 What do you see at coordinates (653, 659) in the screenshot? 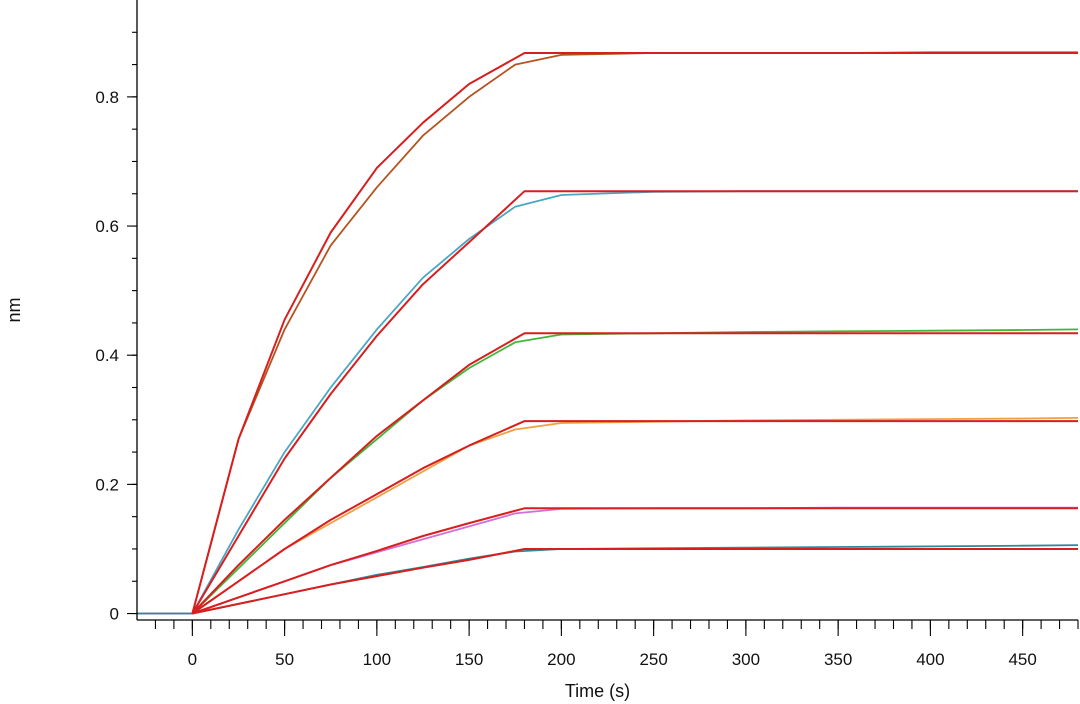
I see `x-tick-label: 250` at bounding box center [653, 659].